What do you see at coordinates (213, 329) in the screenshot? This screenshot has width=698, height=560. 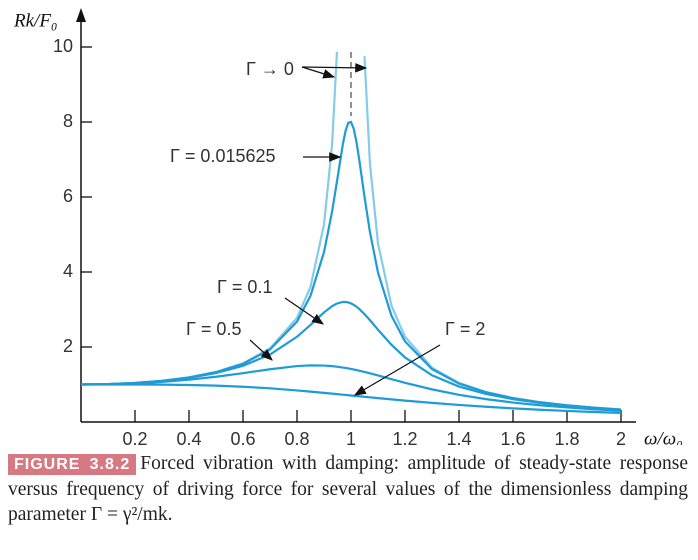 I see `curve-label: Γ = 0.5` at bounding box center [213, 329].